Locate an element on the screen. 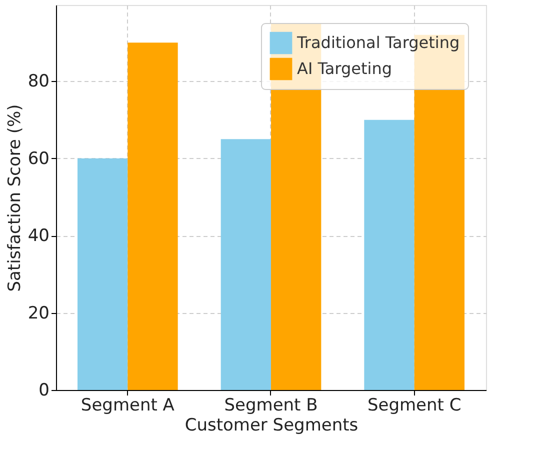  legend-label: Traditional Targeting is located at coordinates (378, 42).